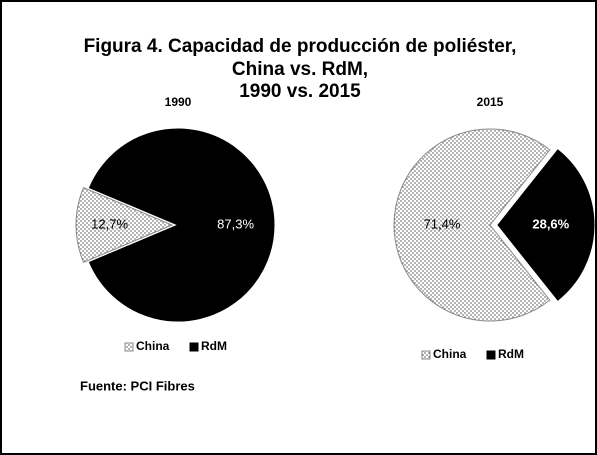  I want to click on source: Fuente: PCI Fibres, so click(137, 385).